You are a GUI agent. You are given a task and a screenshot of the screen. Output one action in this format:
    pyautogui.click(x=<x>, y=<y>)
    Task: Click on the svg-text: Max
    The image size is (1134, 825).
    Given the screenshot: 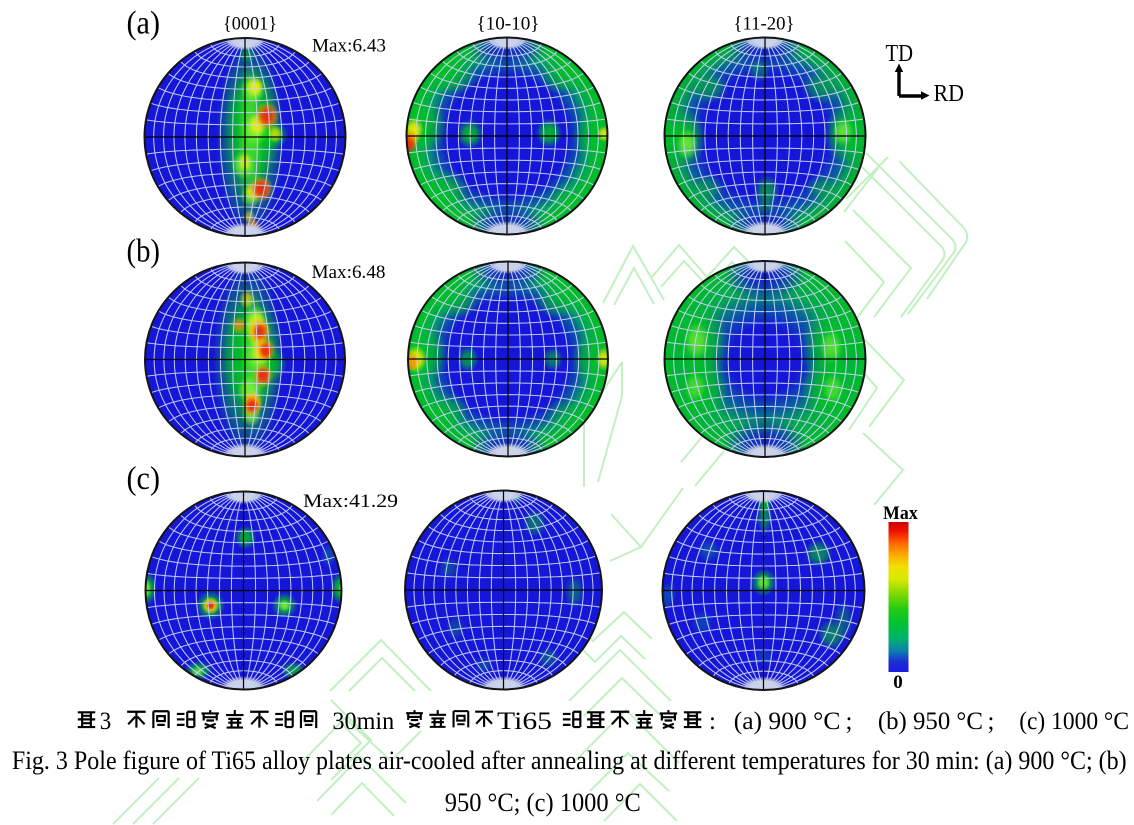 What is the action you would take?
    pyautogui.click(x=900, y=513)
    